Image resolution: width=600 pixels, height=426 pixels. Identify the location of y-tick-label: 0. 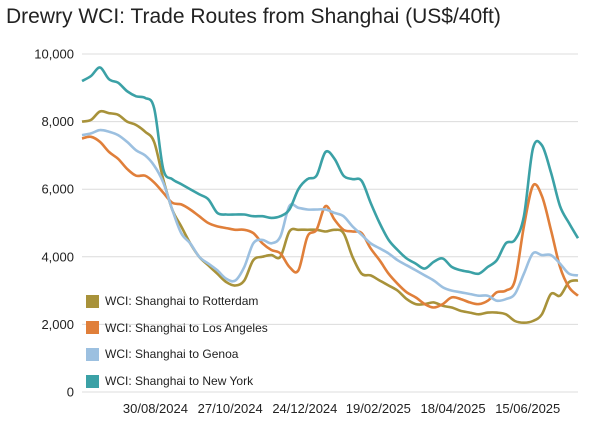
(70, 392).